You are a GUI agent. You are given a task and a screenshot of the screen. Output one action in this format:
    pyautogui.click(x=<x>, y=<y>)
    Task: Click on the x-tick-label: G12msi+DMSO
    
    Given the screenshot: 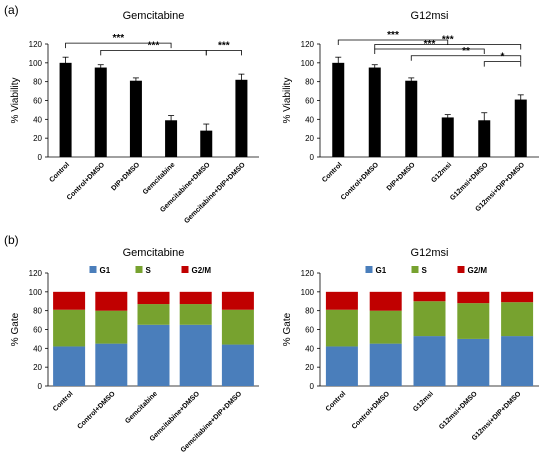 What is the action you would take?
    pyautogui.click(x=469, y=181)
    